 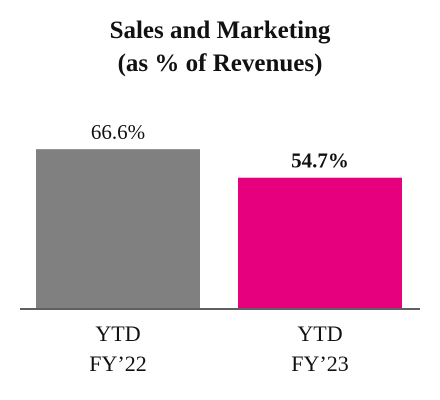 I want to click on chart-title: Sales and Marketing, so click(x=220, y=30).